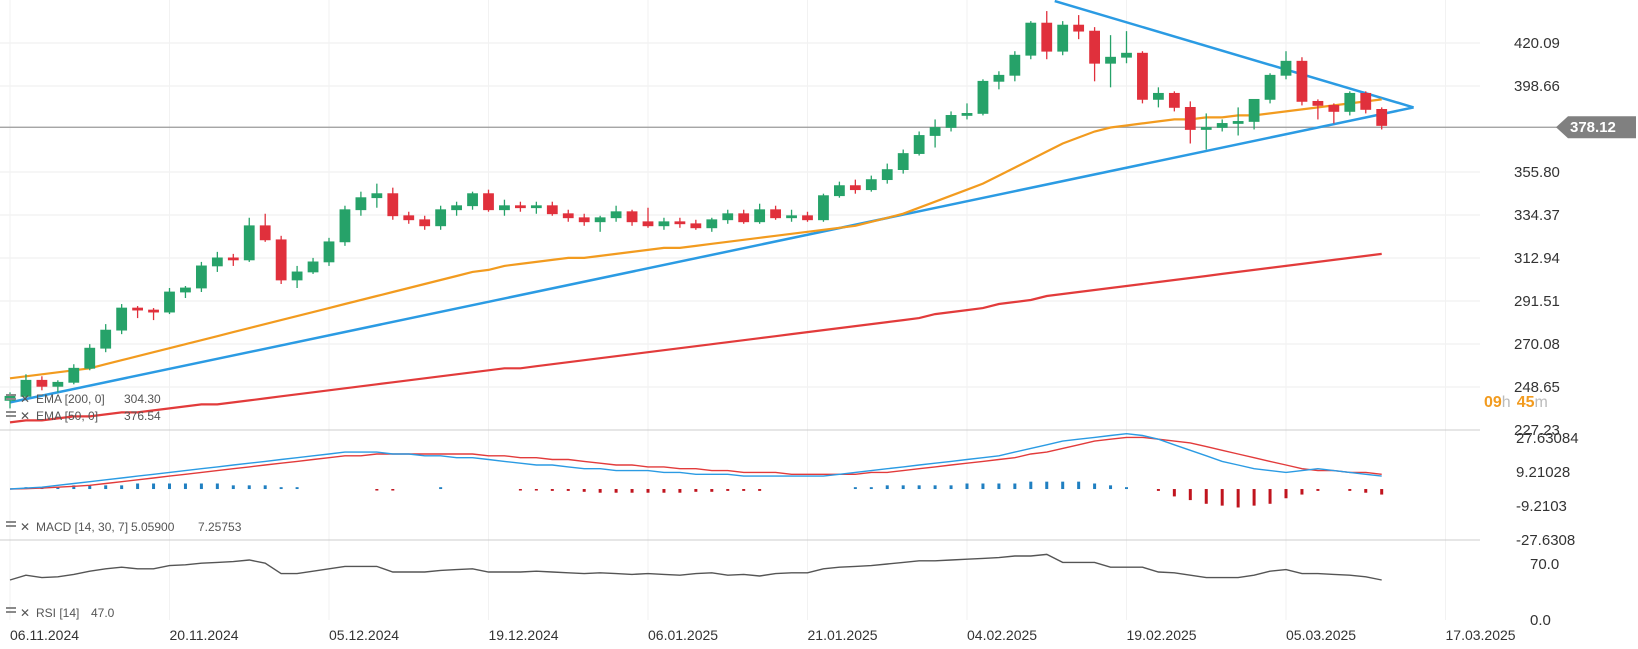  Describe the element at coordinates (1596, 127) in the screenshot. I see `price-tag-shape` at that location.